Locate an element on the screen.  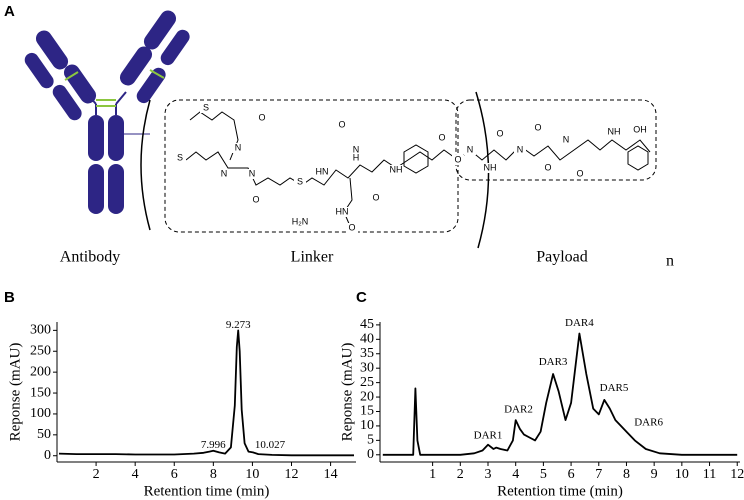
panel-label: B is located at coordinates (9, 297).